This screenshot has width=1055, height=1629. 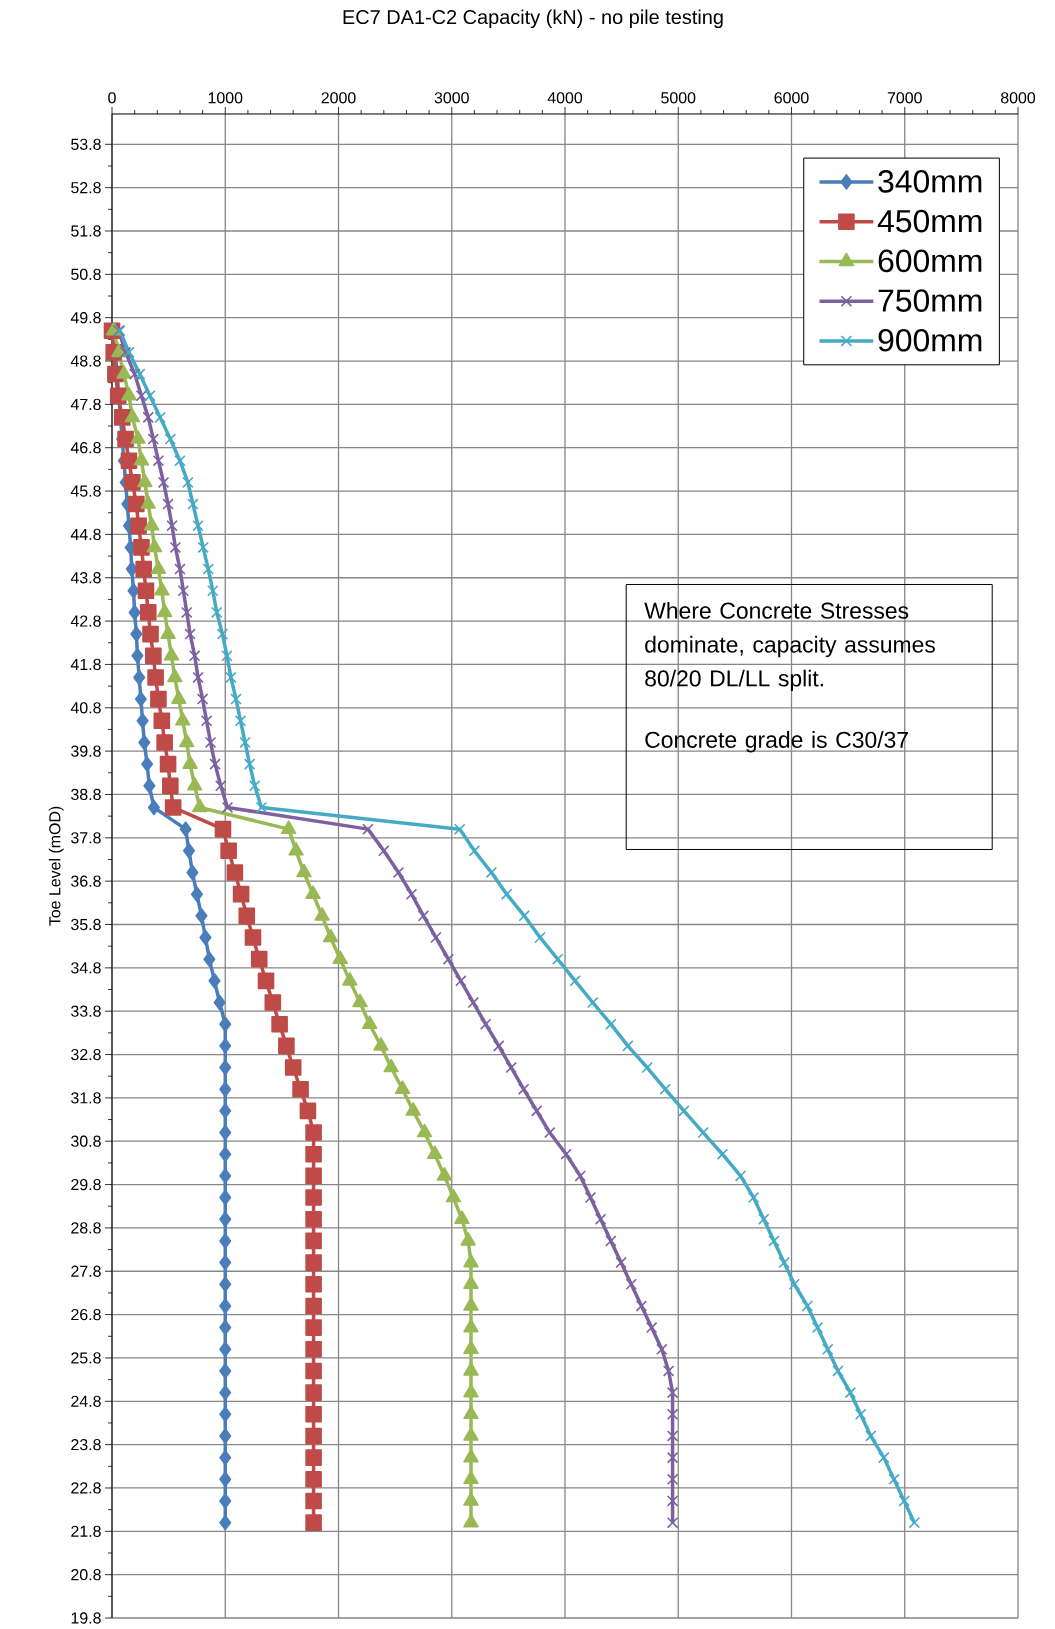 I want to click on y-tick-label: 42.8, so click(x=85, y=621).